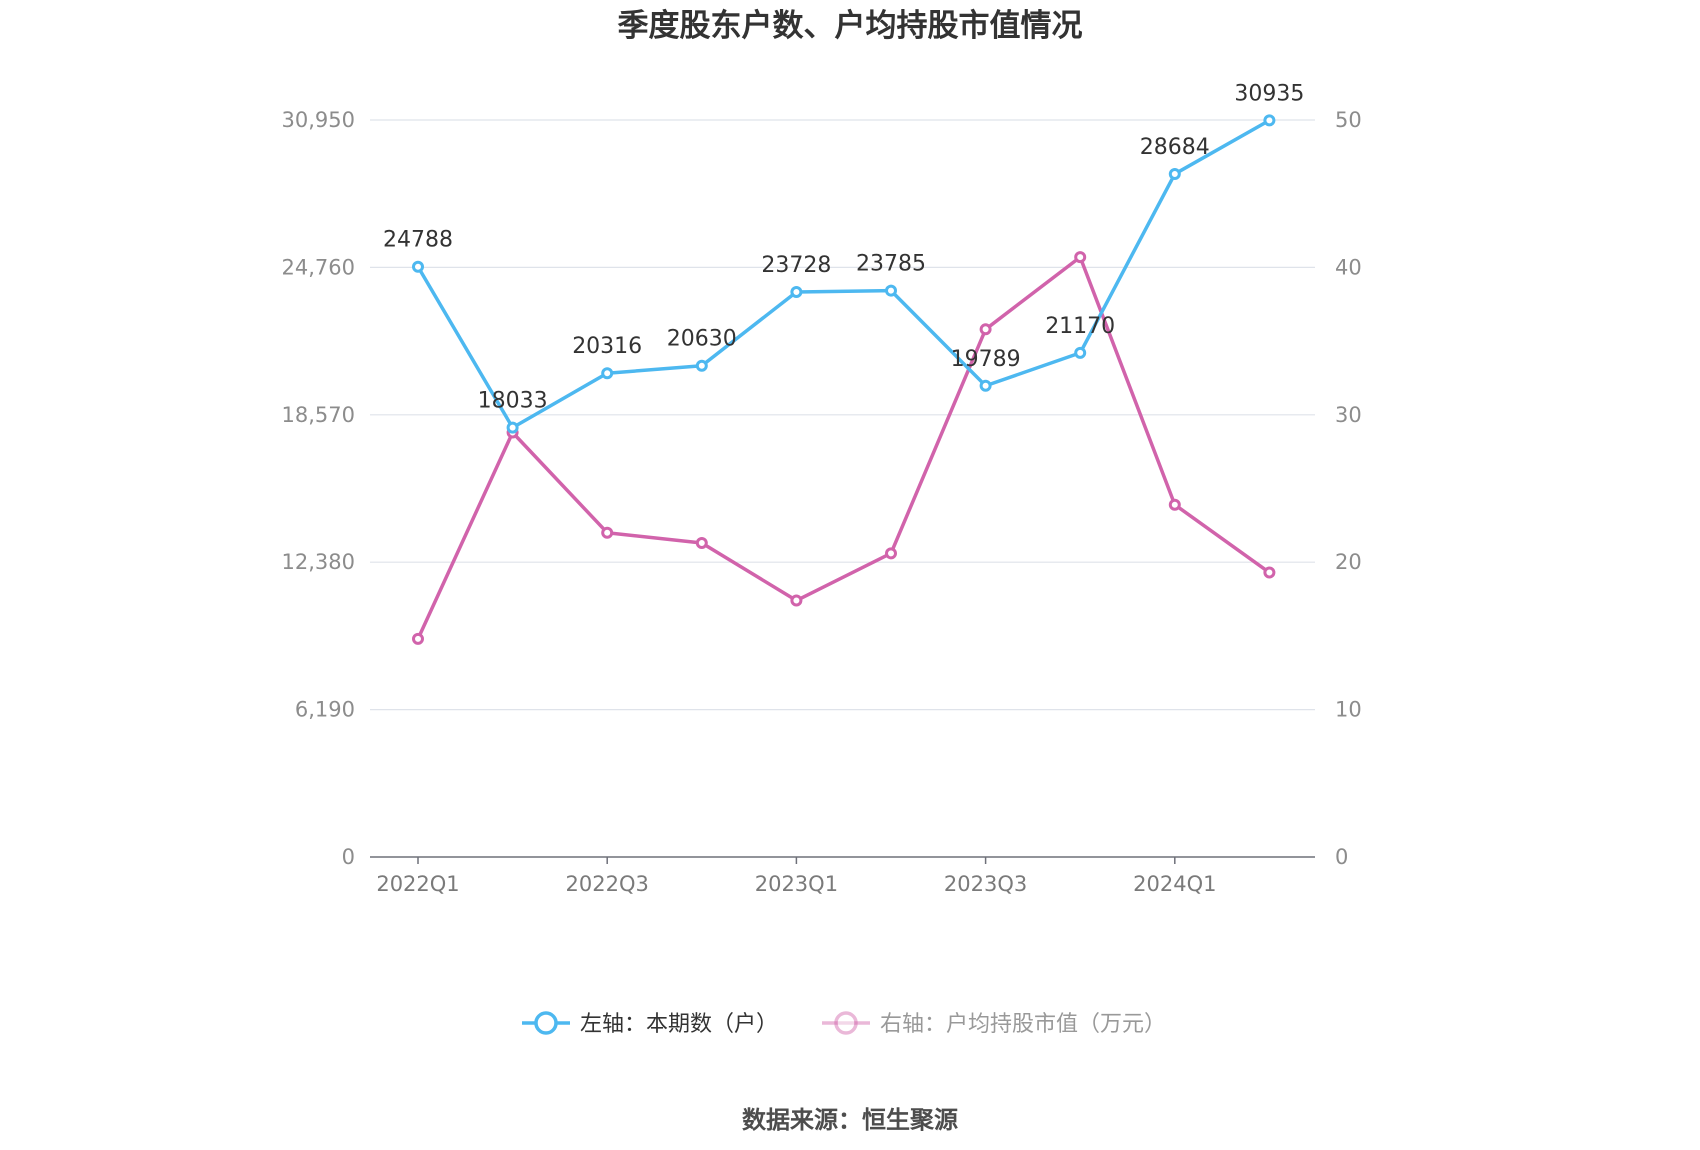 The width and height of the screenshot is (1700, 1150). I want to click on right-axis-tick-label: 30, so click(1348, 415).